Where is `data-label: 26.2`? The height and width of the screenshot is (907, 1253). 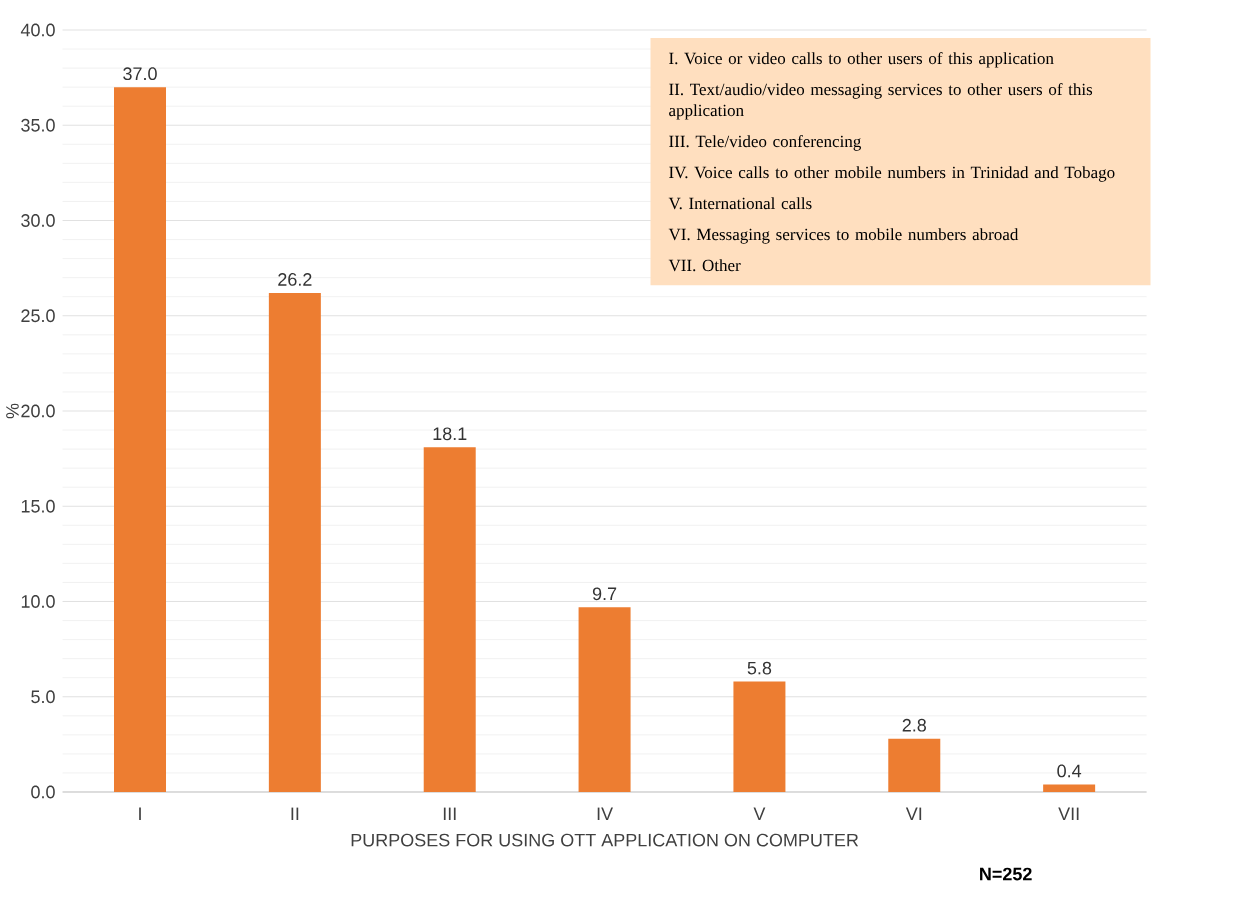 data-label: 26.2 is located at coordinates (295, 279).